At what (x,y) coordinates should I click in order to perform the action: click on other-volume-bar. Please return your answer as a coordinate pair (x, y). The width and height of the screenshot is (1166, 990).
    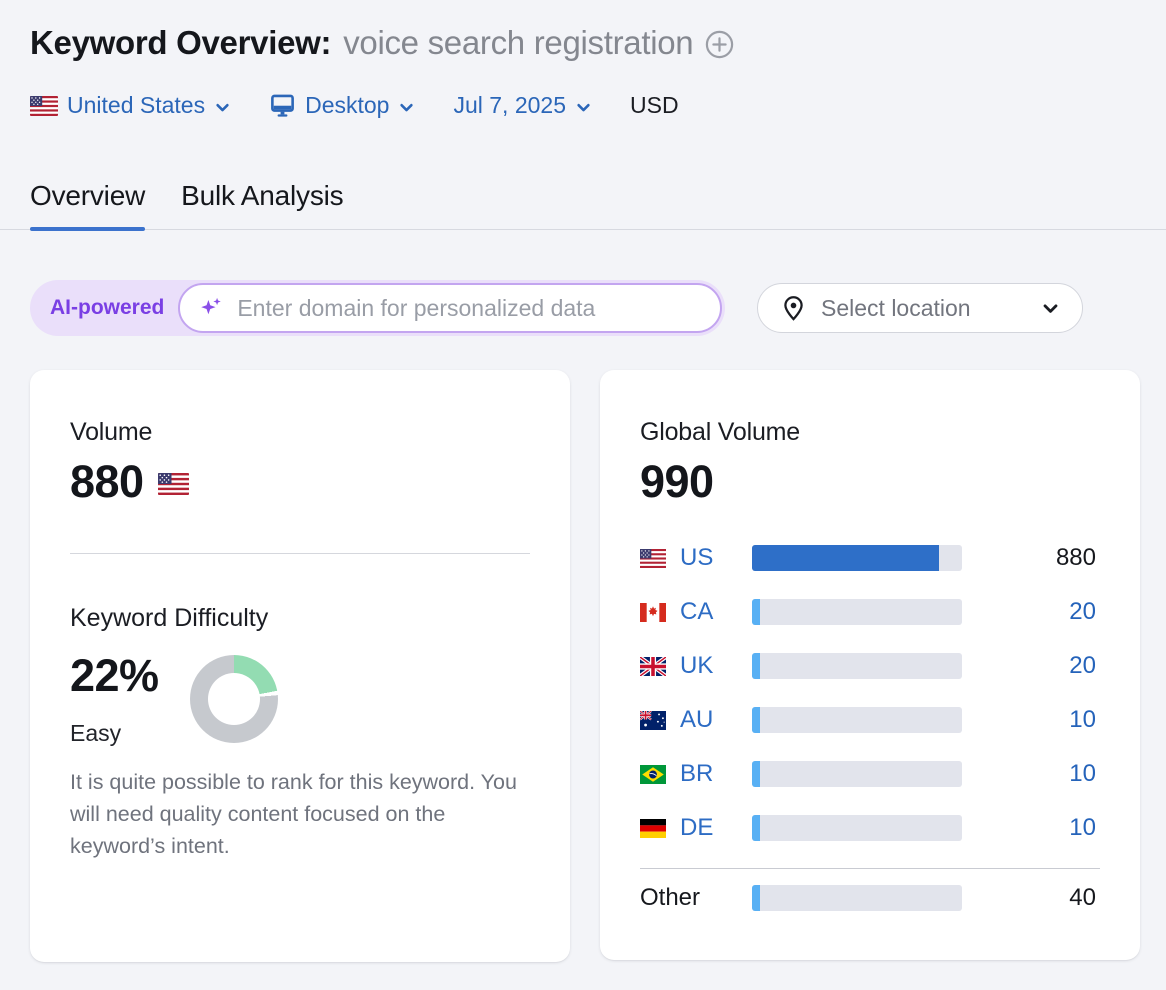
    Looking at the image, I should click on (857, 898).